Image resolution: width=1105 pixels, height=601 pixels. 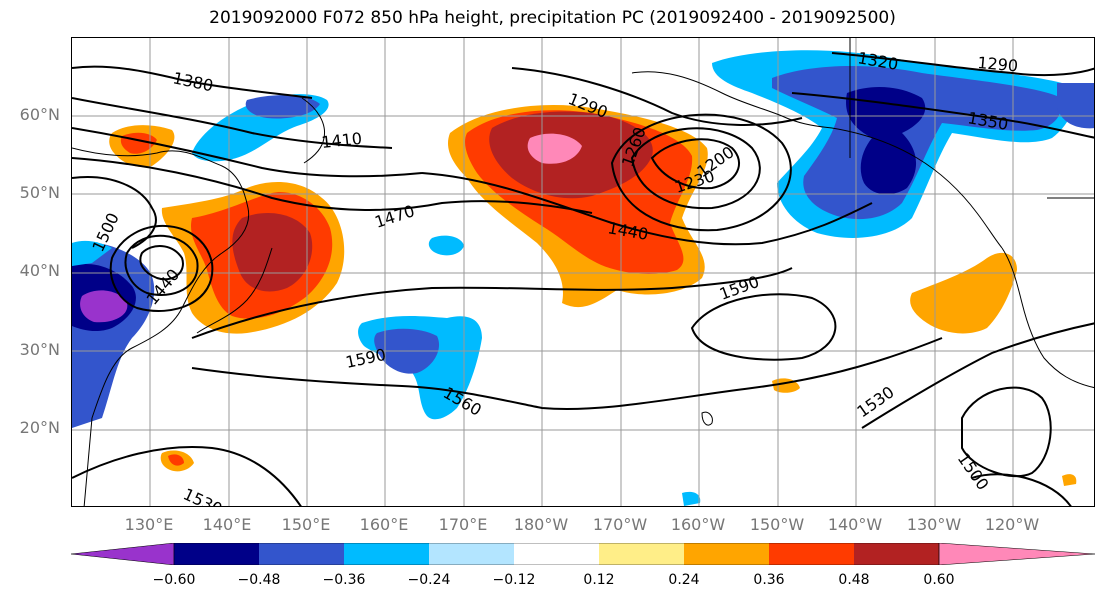 What do you see at coordinates (176, 460) in the screenshot?
I see `pos-region-small-south-core` at bounding box center [176, 460].